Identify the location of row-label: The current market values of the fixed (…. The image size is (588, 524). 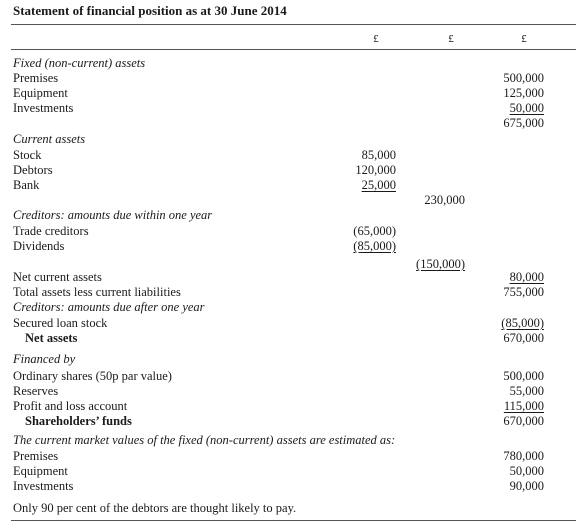
(204, 440).